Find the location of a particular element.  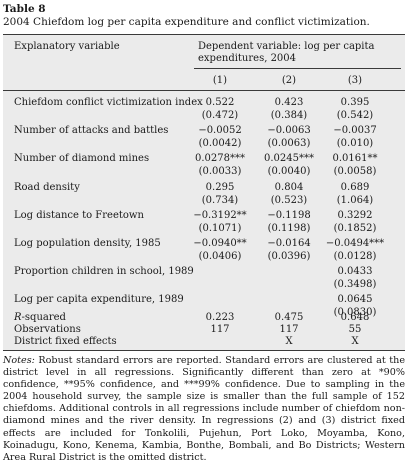

se-col3: (0.0830) is located at coordinates (355, 312).